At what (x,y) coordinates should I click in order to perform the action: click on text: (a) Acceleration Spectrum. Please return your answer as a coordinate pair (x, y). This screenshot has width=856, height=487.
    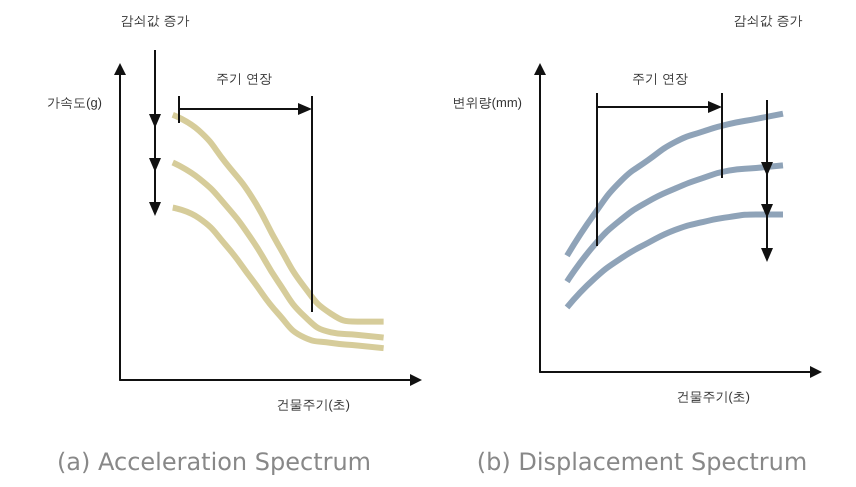
    Looking at the image, I should click on (214, 462).